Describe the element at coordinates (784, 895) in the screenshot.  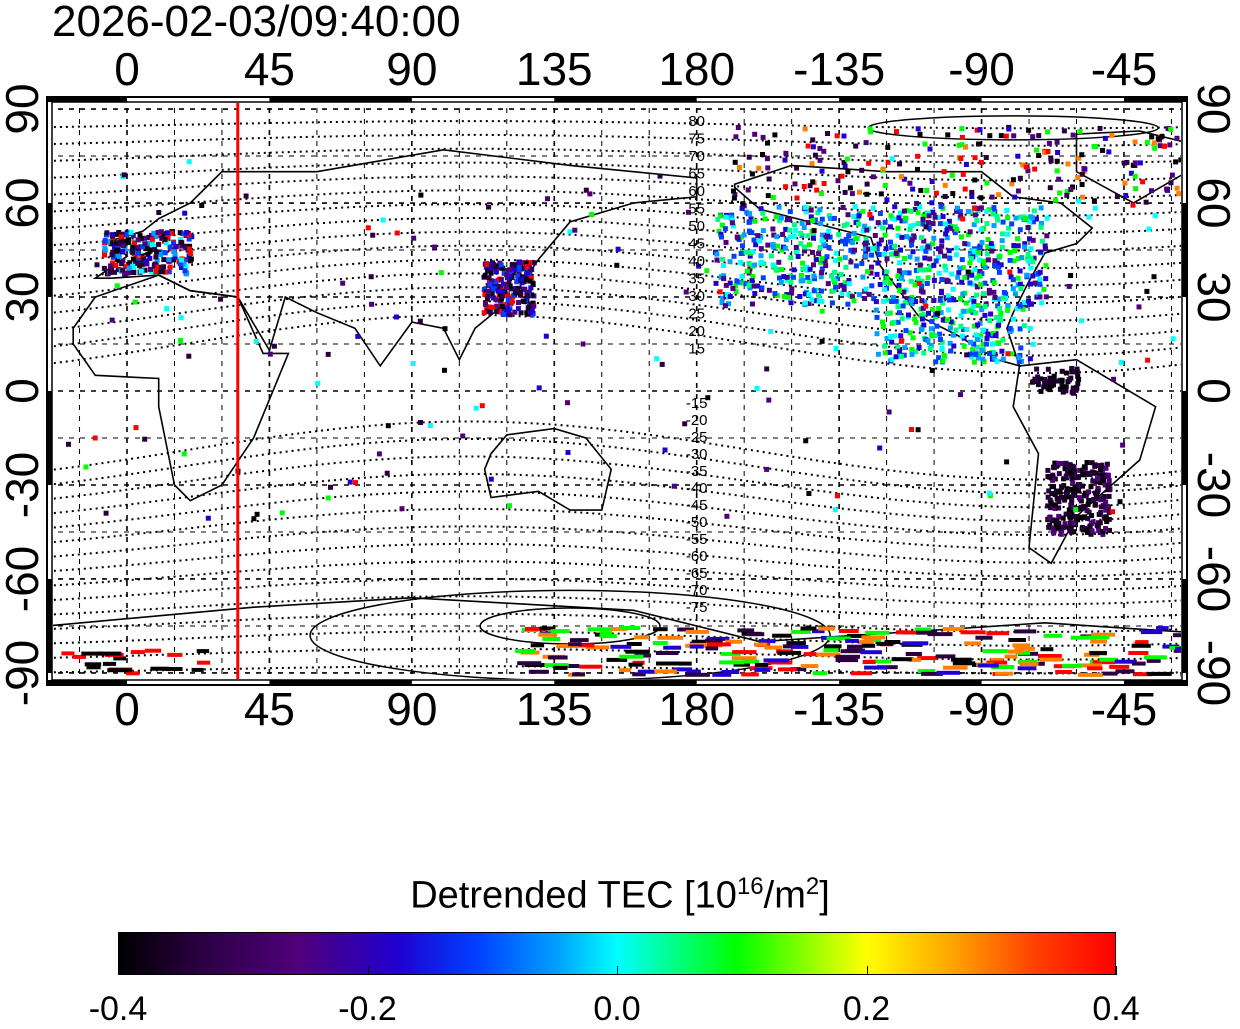
I see `colorbar-title-unit: /m` at that location.